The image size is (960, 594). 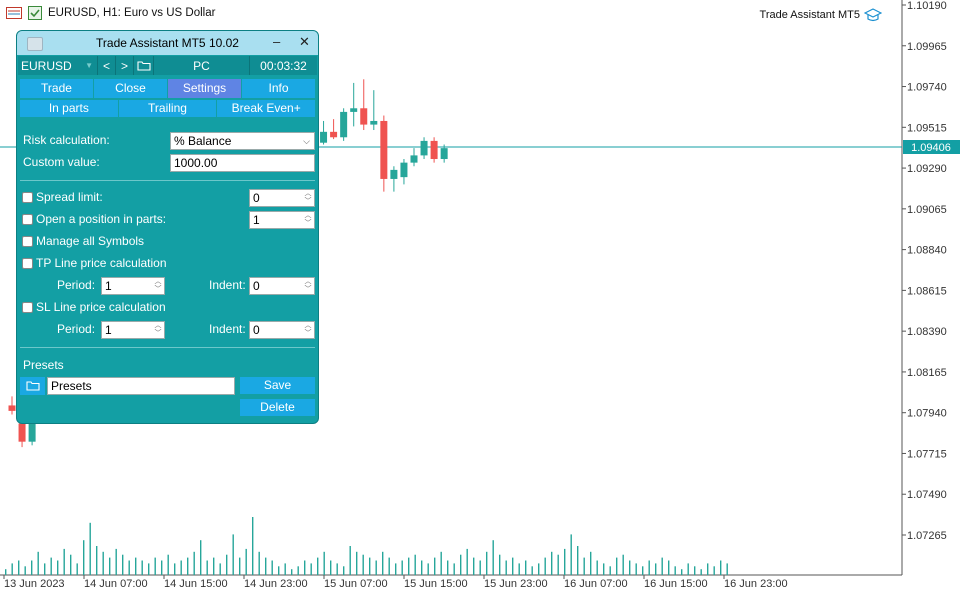 I want to click on spread-limit-label: Spread limit:, so click(x=69, y=197).